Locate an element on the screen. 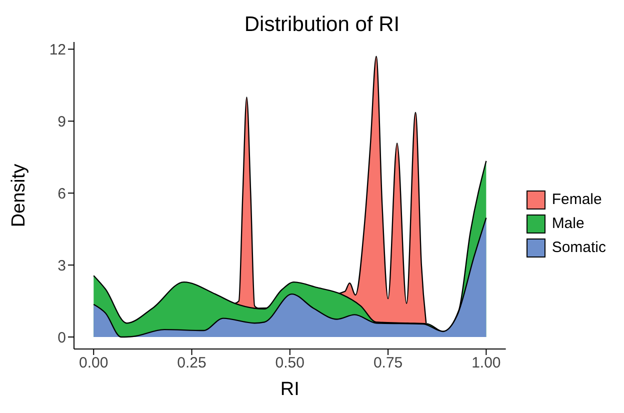 Image resolution: width=624 pixels, height=413 pixels. x-tick-label: 0.25 is located at coordinates (191, 363).